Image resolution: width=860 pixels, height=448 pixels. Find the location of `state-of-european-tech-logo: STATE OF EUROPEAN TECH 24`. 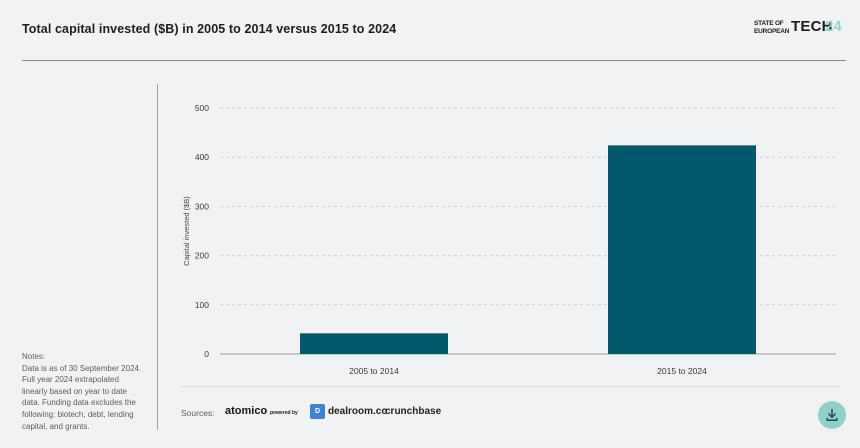

state-of-european-tech-logo: STATE OF EUROPEAN TECH 24 is located at coordinates (800, 29).